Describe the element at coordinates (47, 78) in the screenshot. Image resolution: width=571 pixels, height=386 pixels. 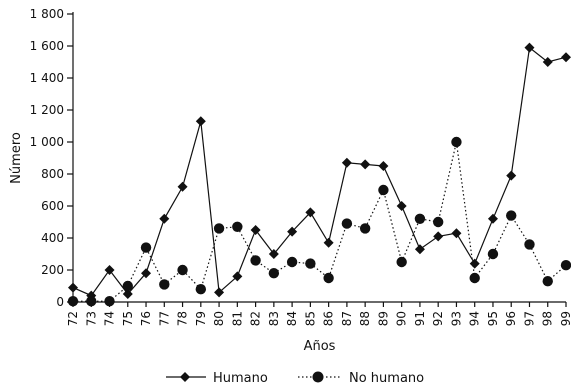
I see `y-tick-label: 1 400` at that location.